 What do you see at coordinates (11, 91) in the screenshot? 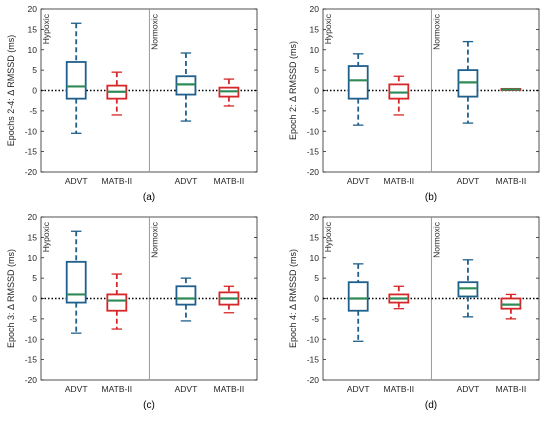
I see `y-axis-label: Epochs 2-4: Δ RMSSD (ms)` at bounding box center [11, 91].